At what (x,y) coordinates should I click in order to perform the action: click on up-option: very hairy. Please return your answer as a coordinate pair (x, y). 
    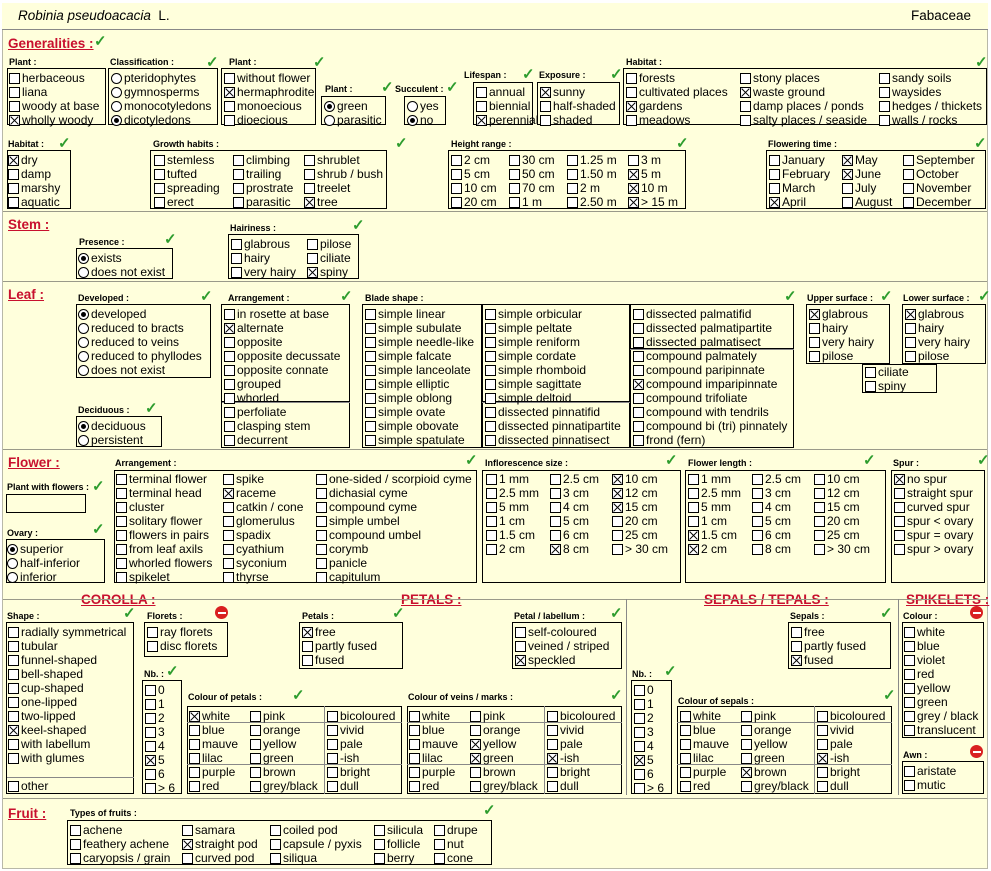
    Looking at the image, I should click on (841, 342).